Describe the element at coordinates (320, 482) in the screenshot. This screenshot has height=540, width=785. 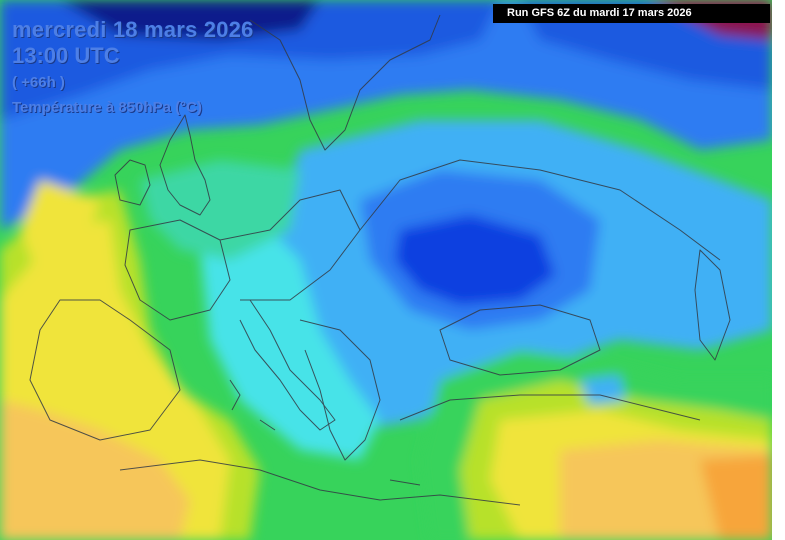
I see `north-africa-coast` at that location.